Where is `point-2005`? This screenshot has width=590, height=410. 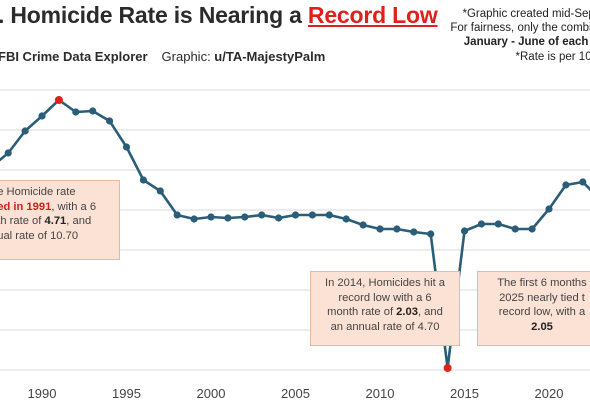 point-2005 is located at coordinates (295, 215).